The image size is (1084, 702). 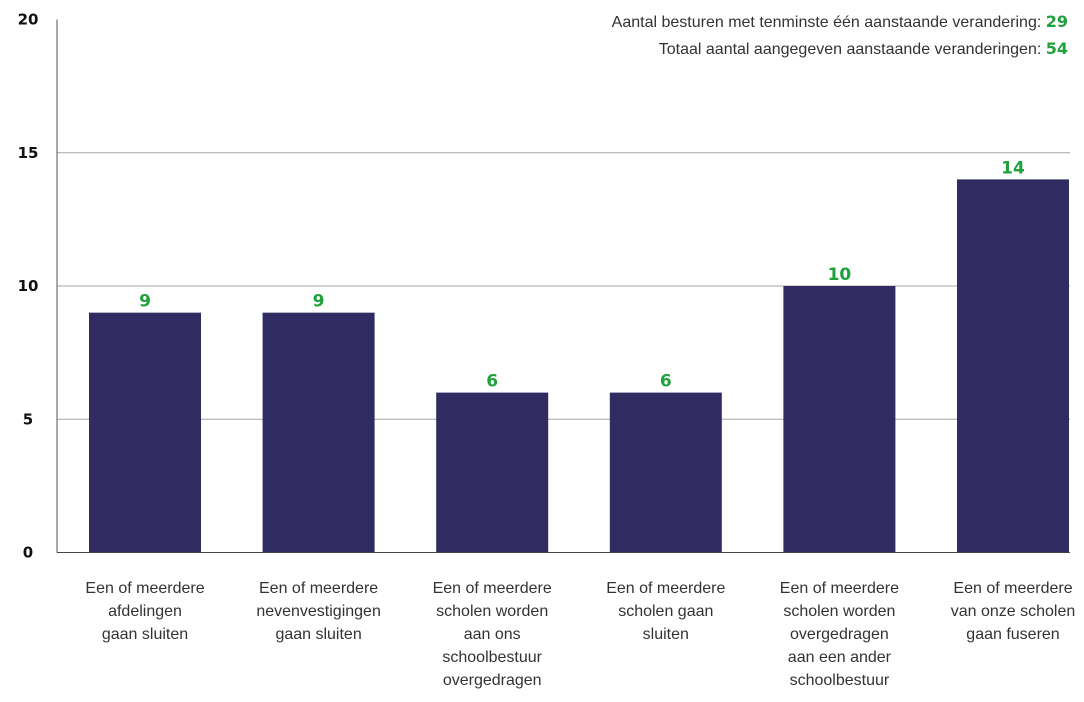 I want to click on y-tick-label: 10, so click(x=28, y=286).